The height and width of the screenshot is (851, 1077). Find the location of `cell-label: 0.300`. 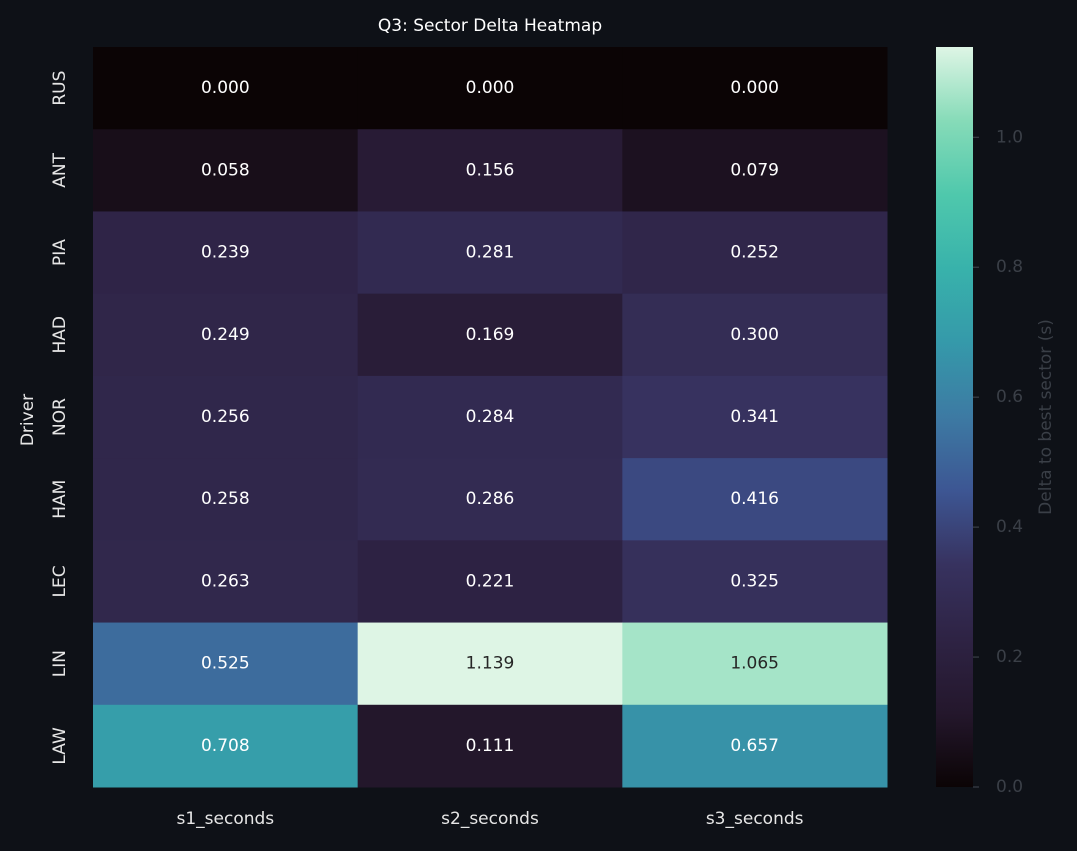

cell-label: 0.300 is located at coordinates (754, 335).